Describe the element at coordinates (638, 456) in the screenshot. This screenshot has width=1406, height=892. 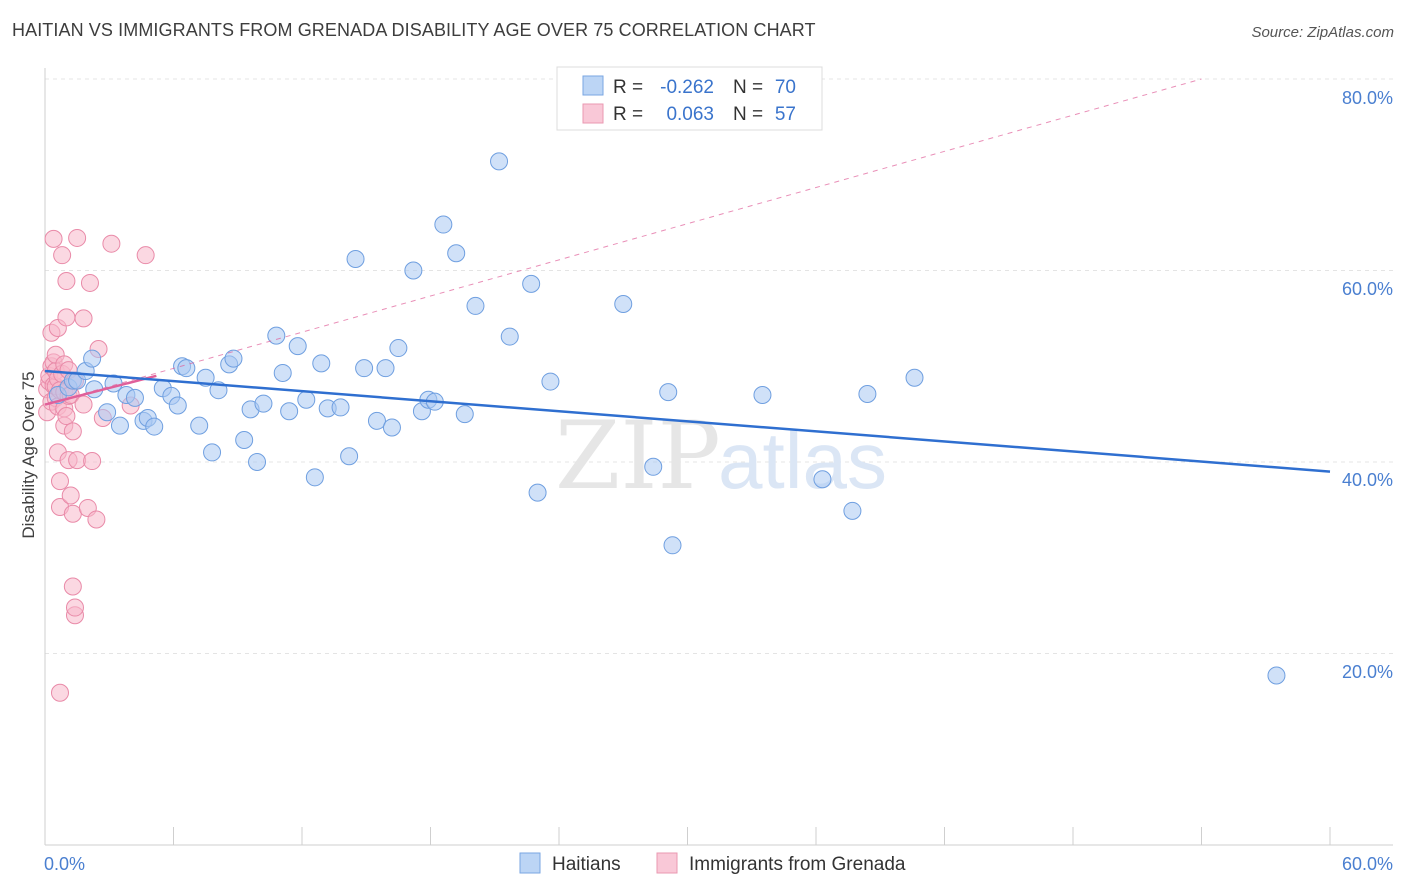
I see `watermark-zip: ZIP` at that location.